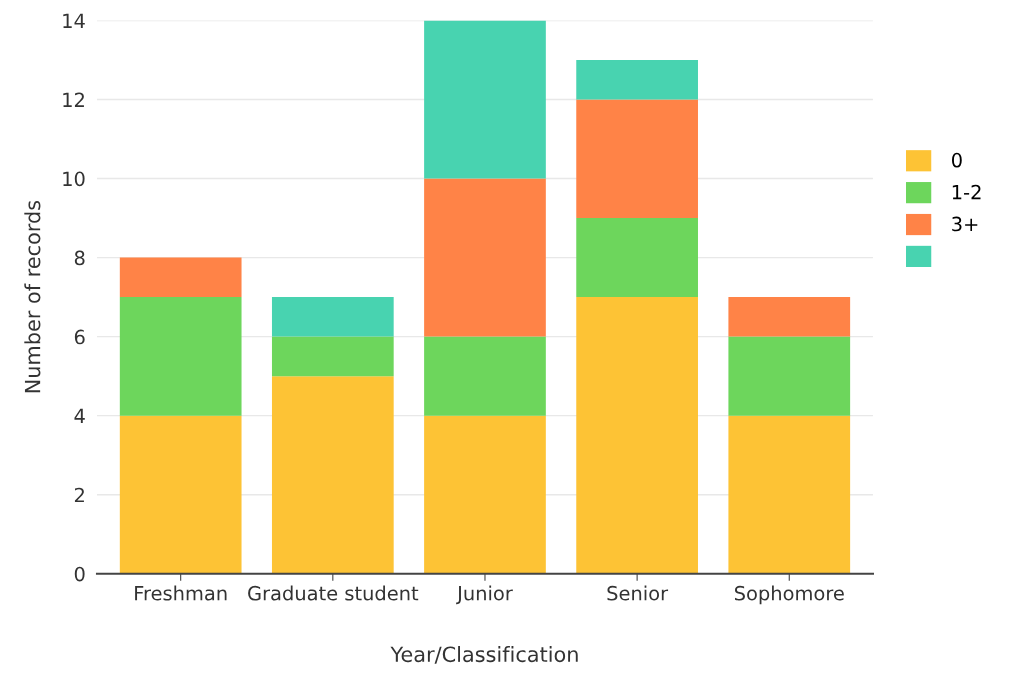  What do you see at coordinates (79, 258) in the screenshot?
I see `y-tick-label: 8` at bounding box center [79, 258].